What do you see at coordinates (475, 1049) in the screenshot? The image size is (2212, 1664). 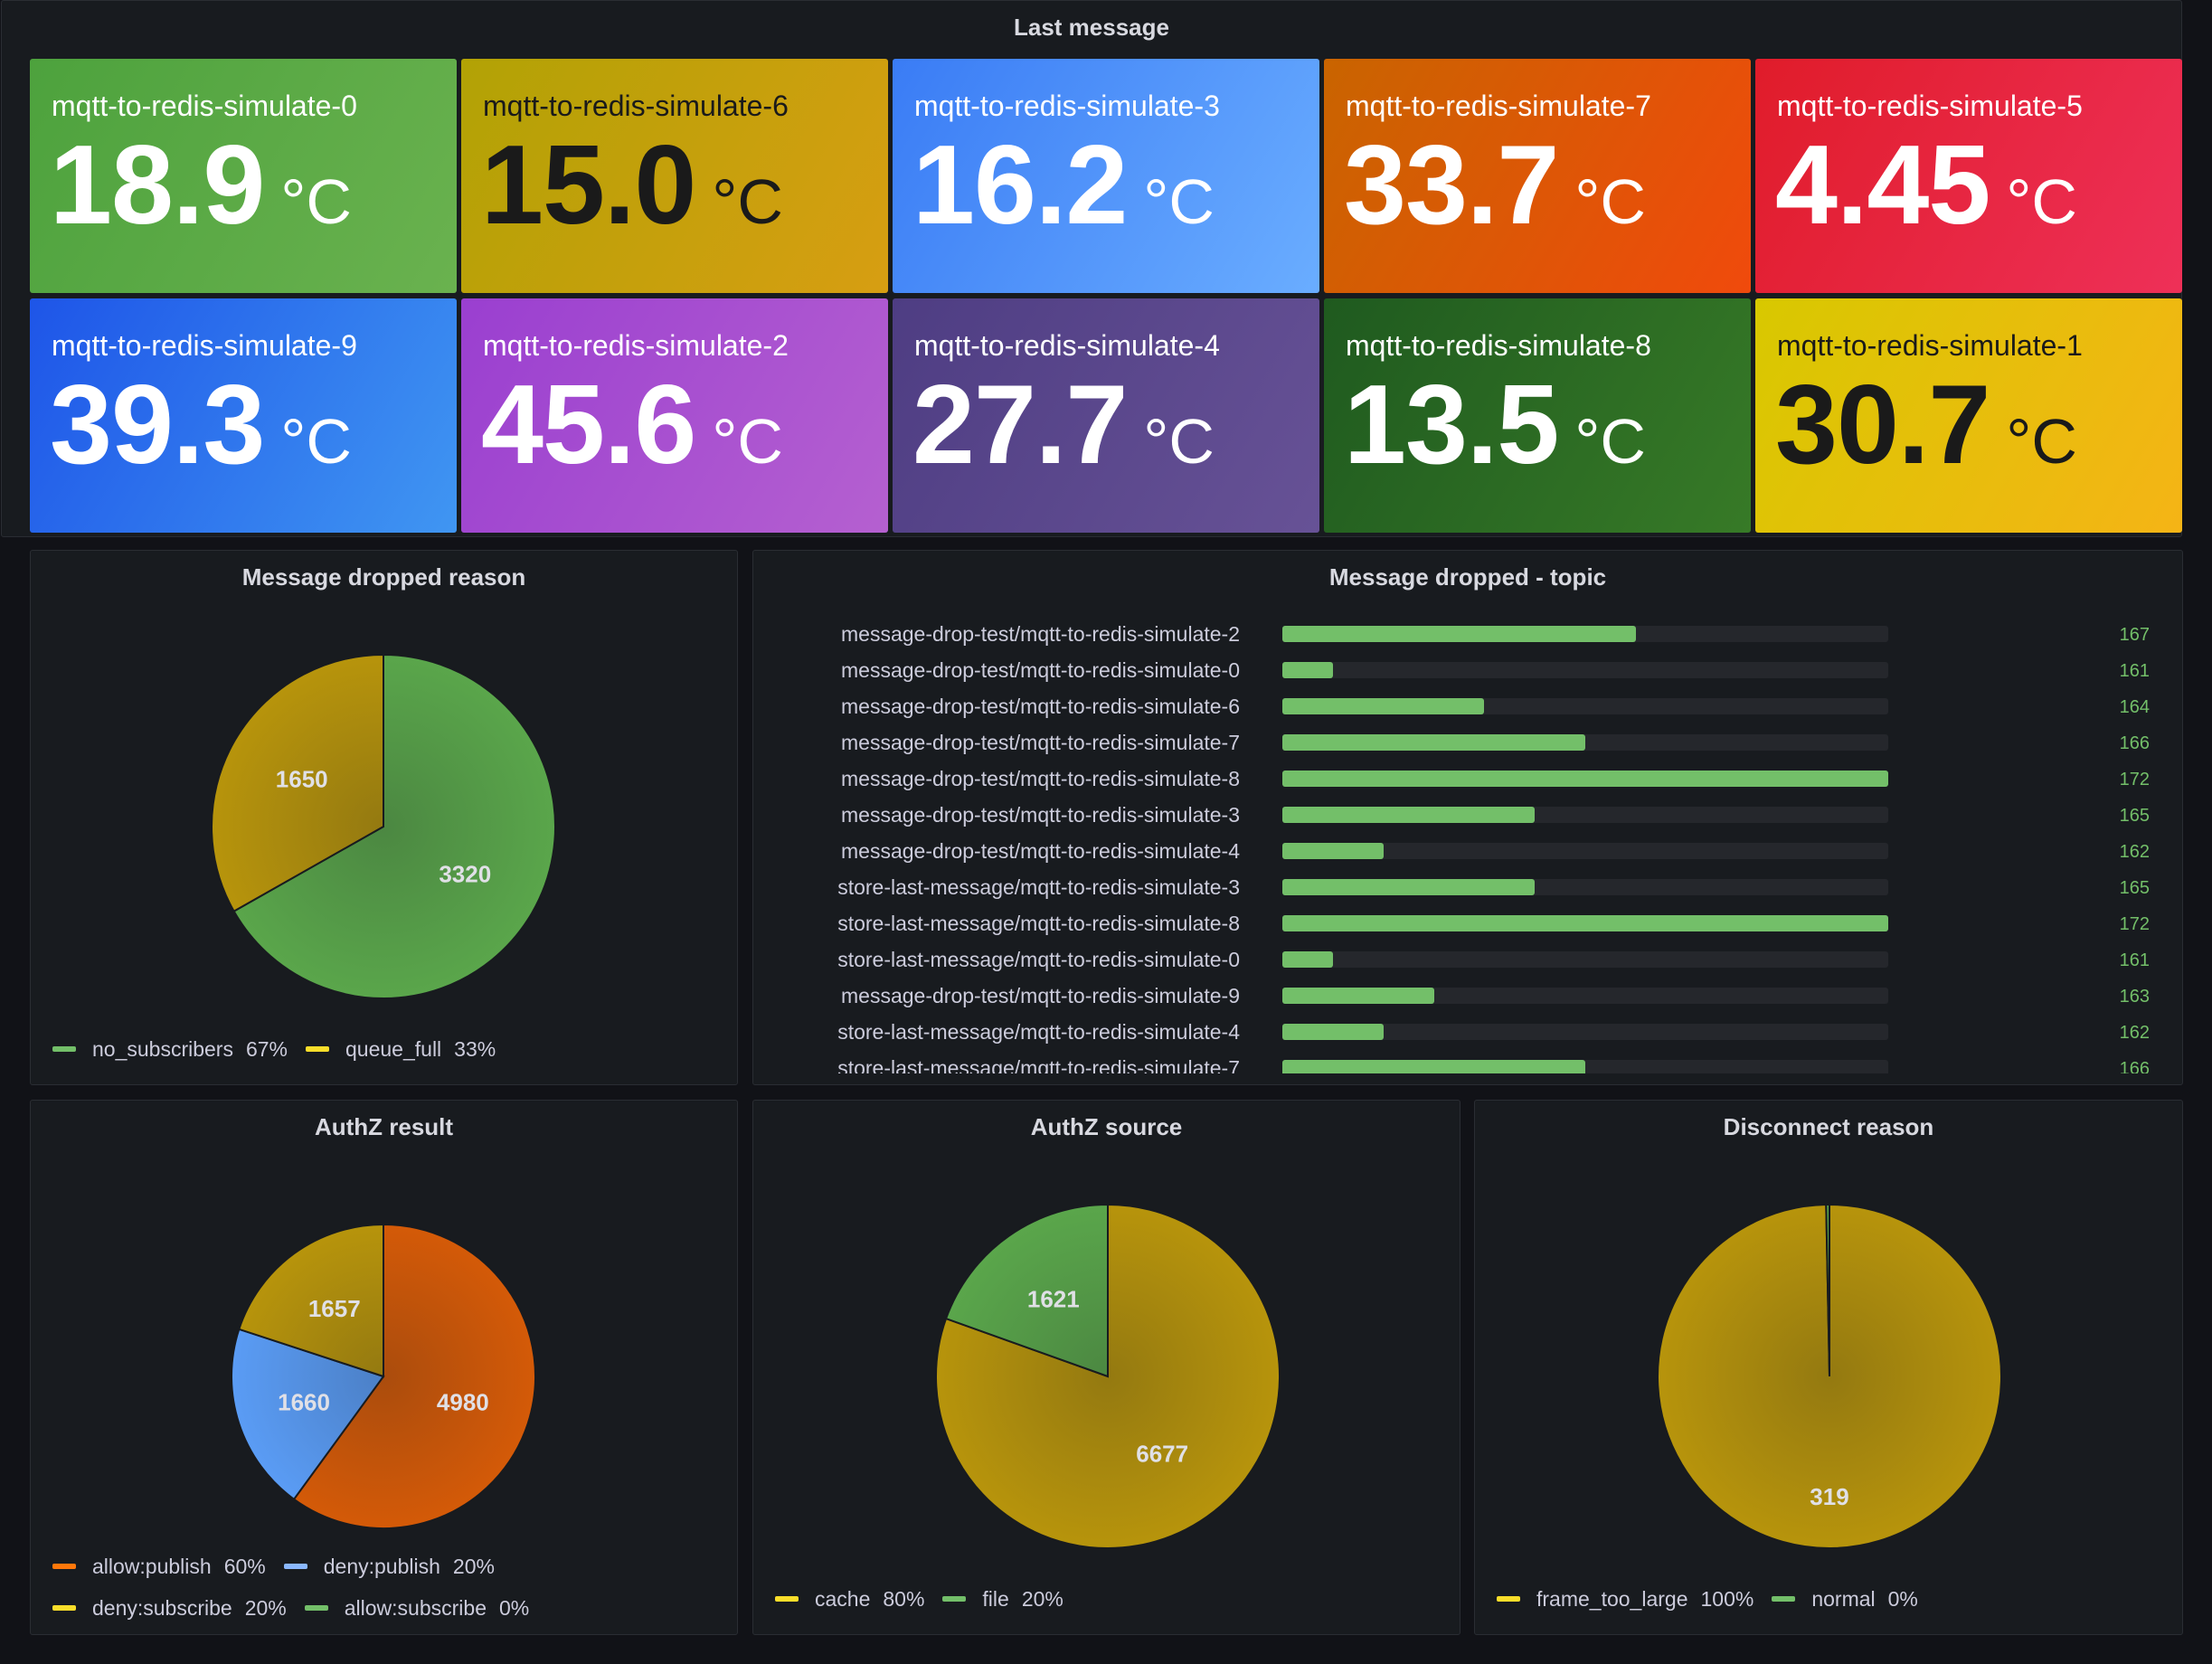 I see `legend-percent: 33%` at bounding box center [475, 1049].